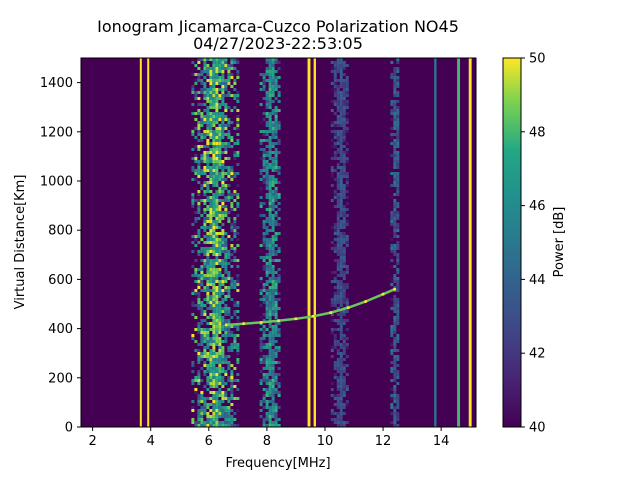  I want to click on y-tick-label: 800, so click(60, 231).